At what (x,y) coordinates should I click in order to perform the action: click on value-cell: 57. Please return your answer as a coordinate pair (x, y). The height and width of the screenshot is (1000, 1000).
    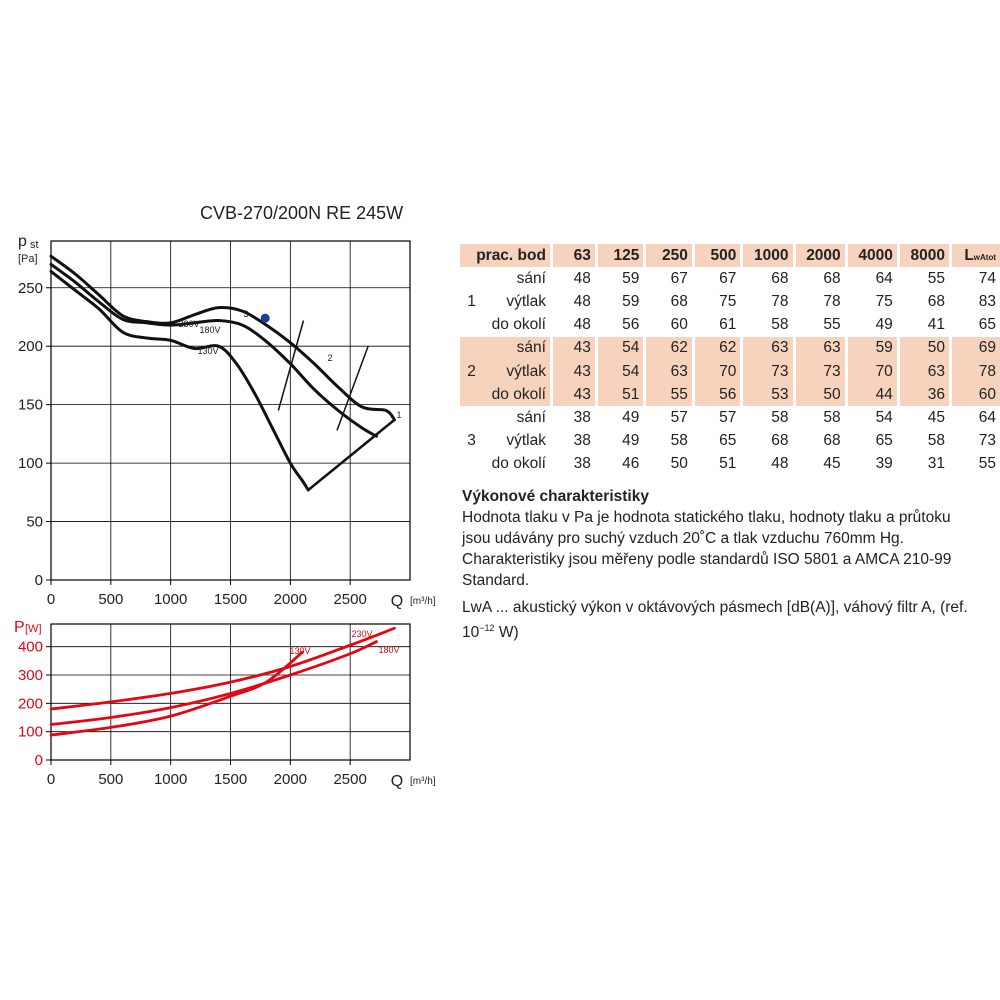
    Looking at the image, I should click on (716, 418).